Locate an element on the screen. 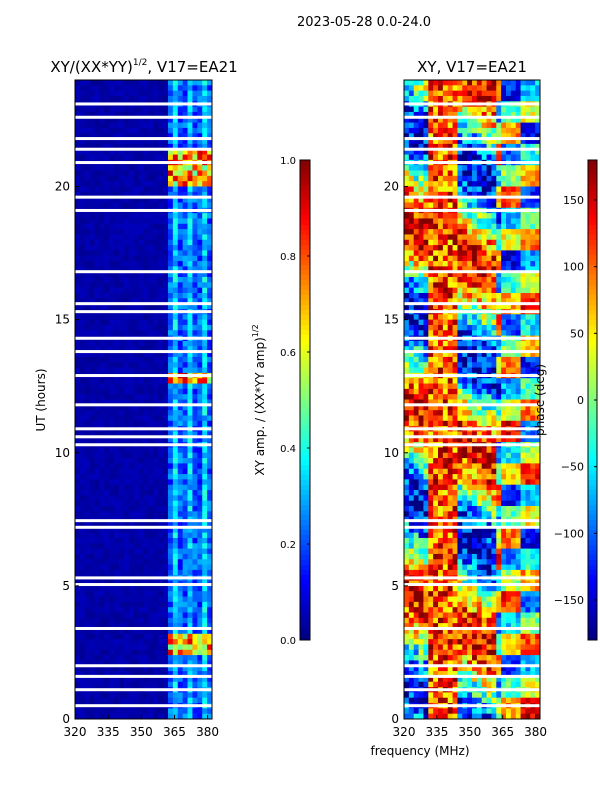  colorbar-step is located at coordinates (305, 298).